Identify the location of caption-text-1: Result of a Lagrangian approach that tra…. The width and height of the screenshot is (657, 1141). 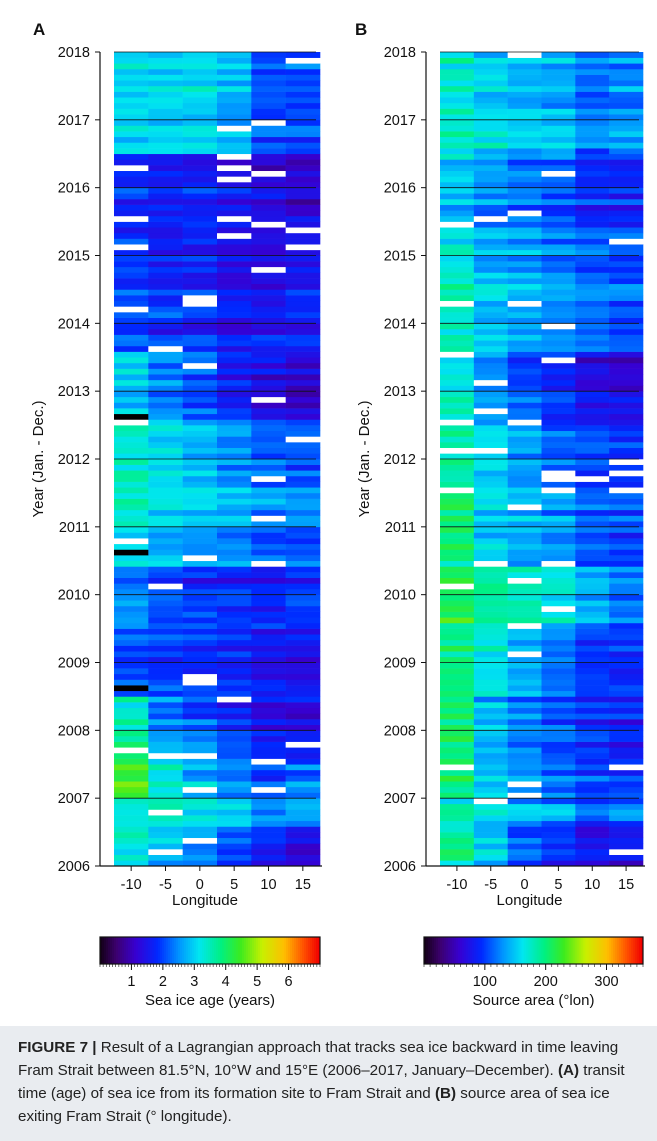
(318, 1059).